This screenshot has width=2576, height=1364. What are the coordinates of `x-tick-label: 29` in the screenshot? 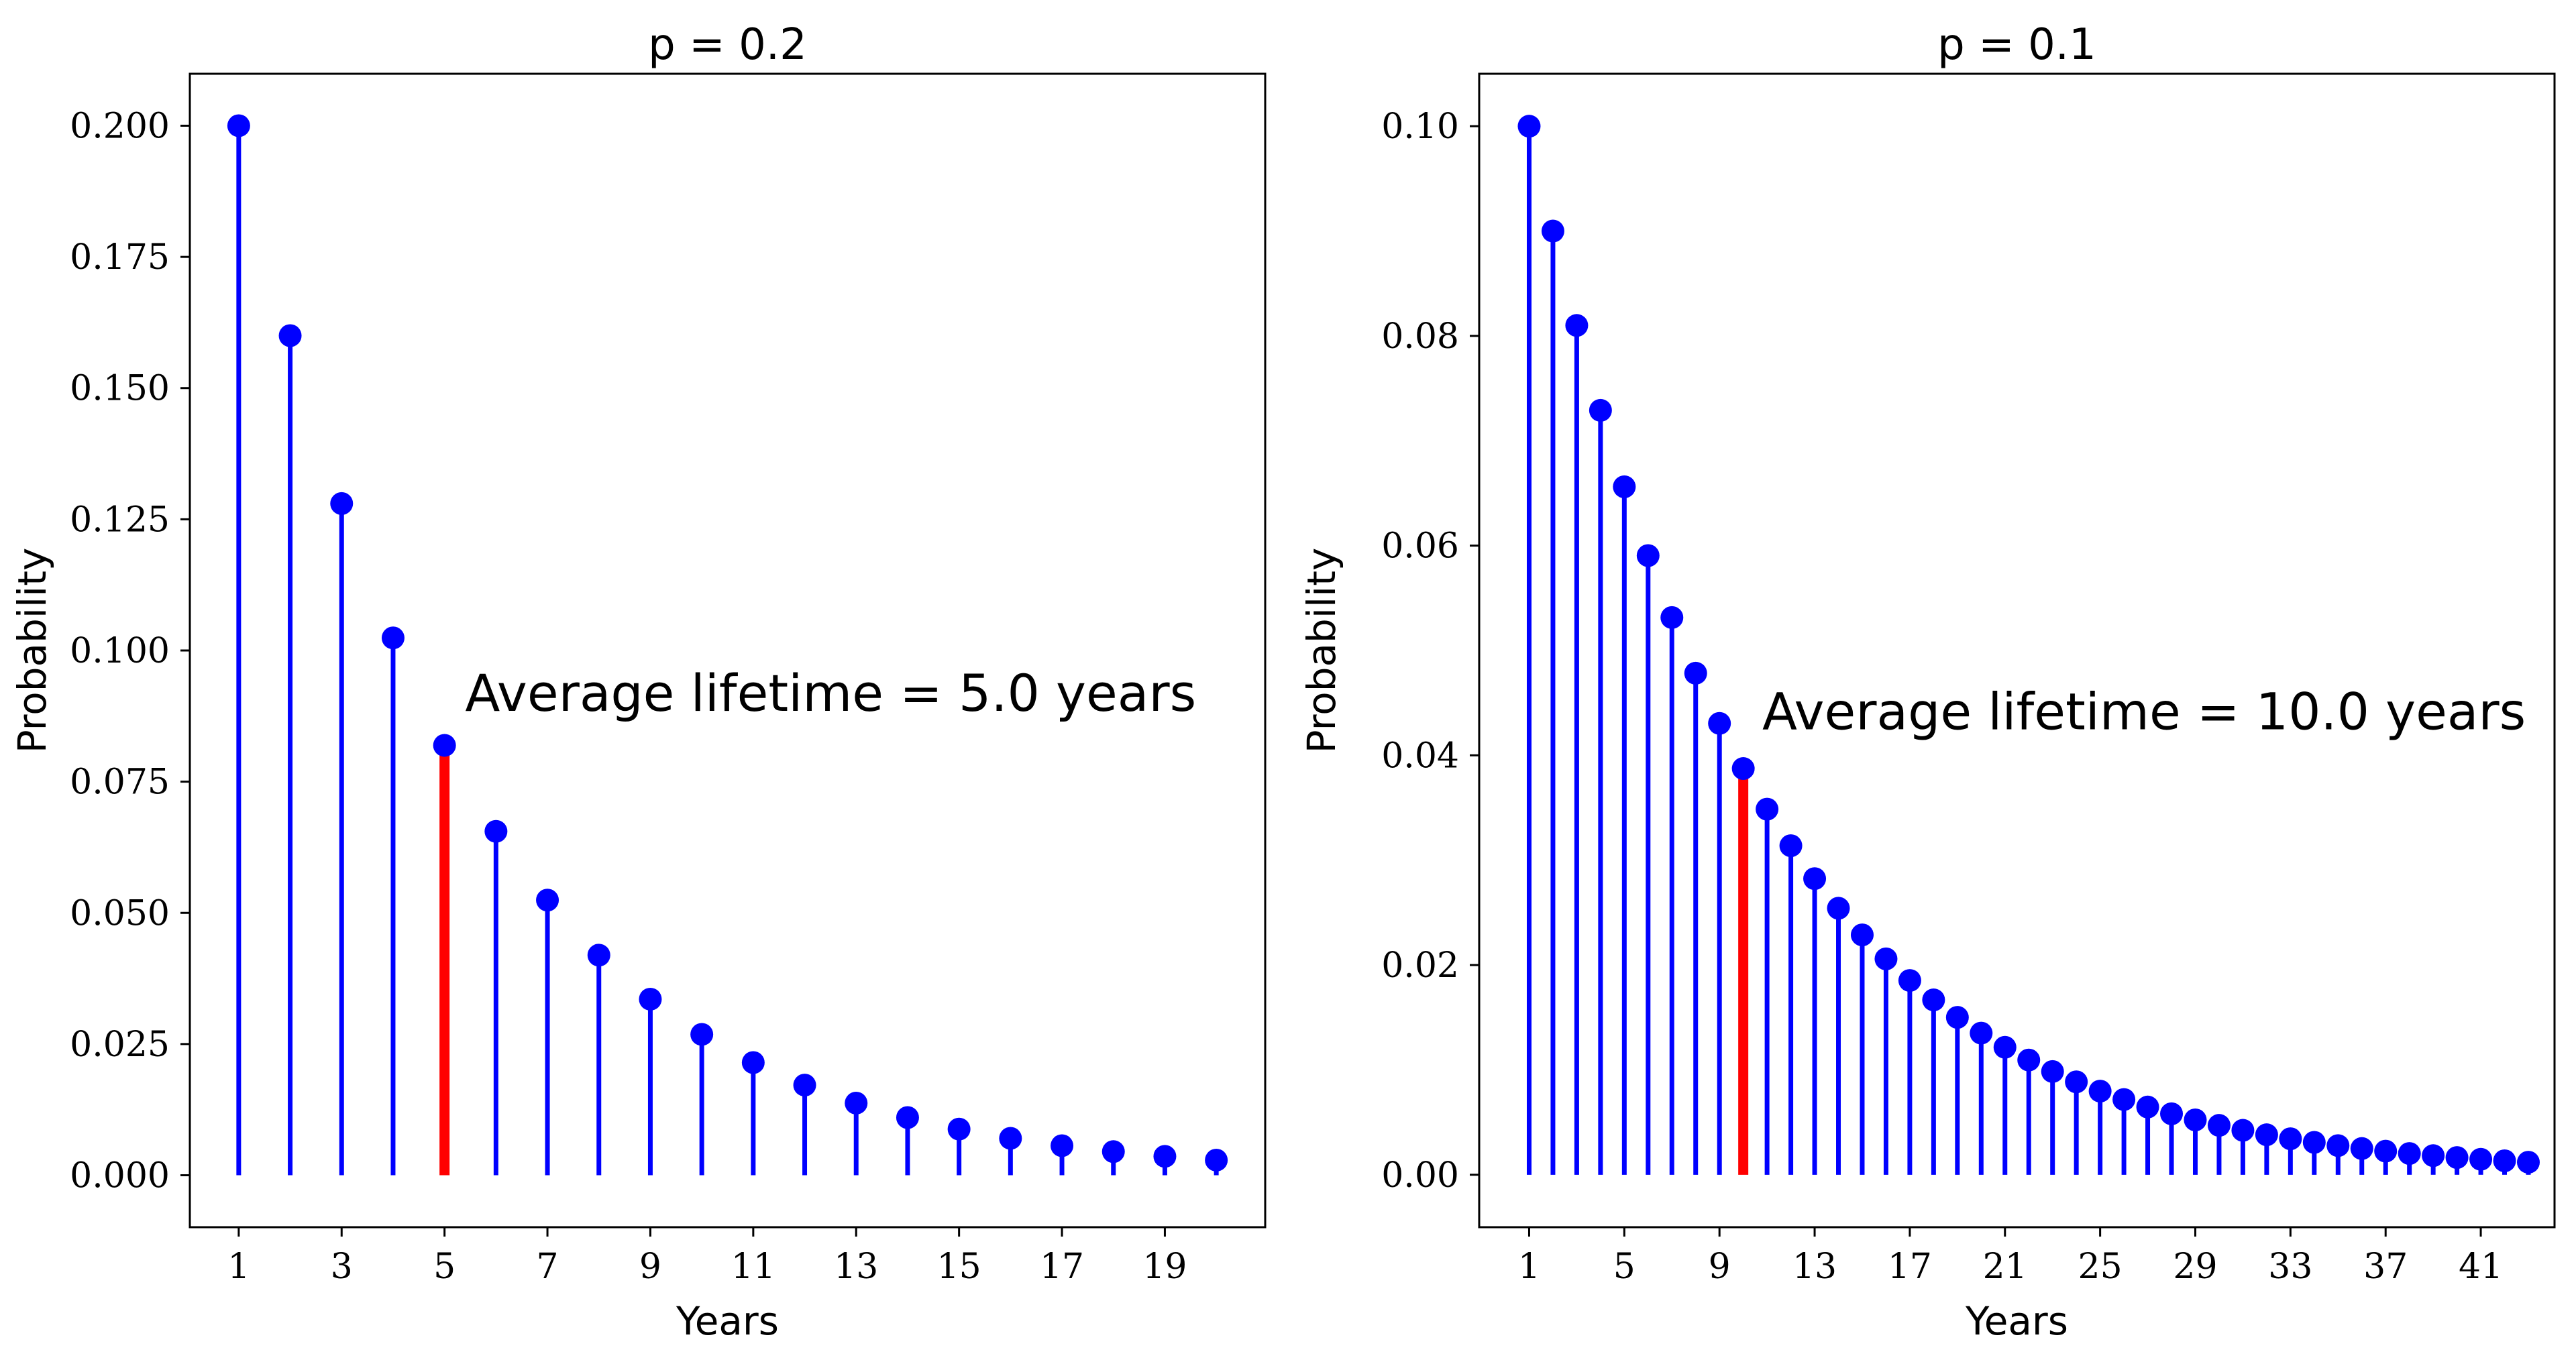 It's located at (2195, 1267).